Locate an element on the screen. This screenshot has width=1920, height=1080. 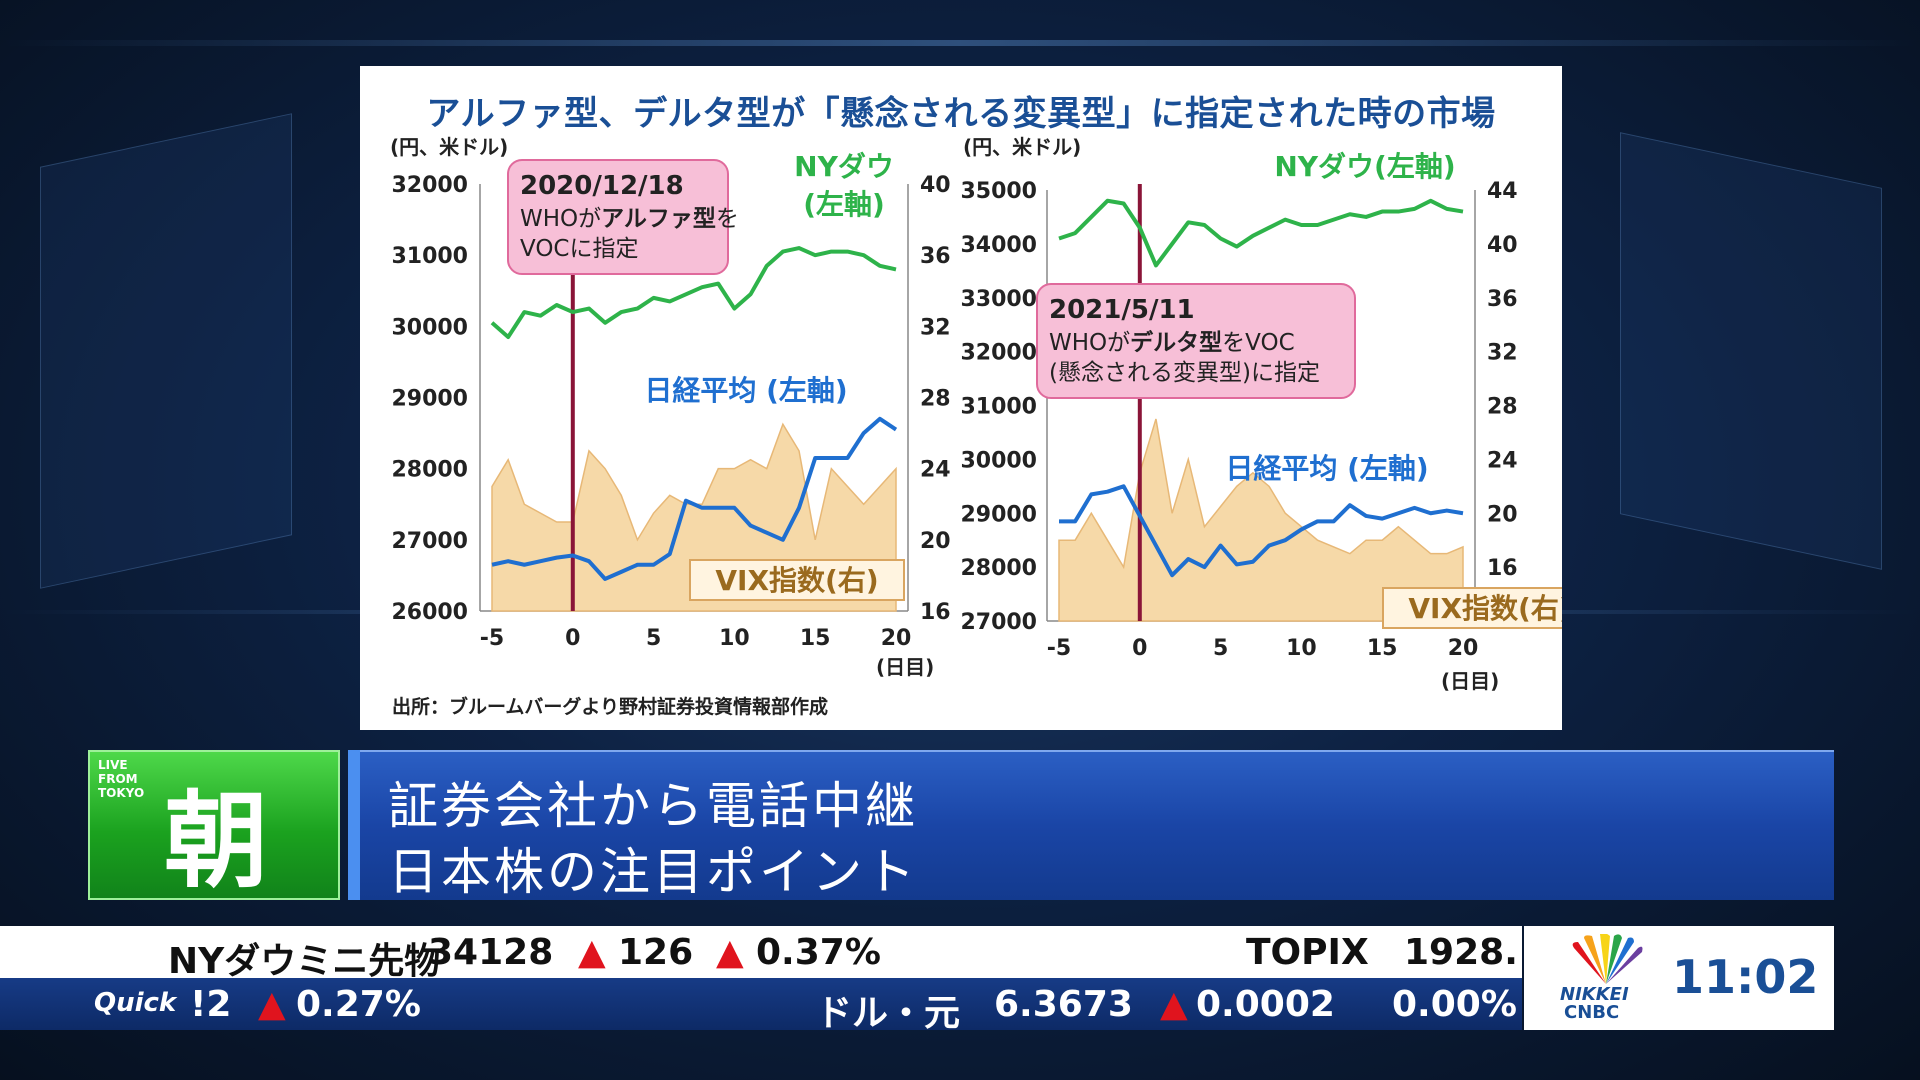
y-tick-label-left: 35000 is located at coordinates (999, 191).